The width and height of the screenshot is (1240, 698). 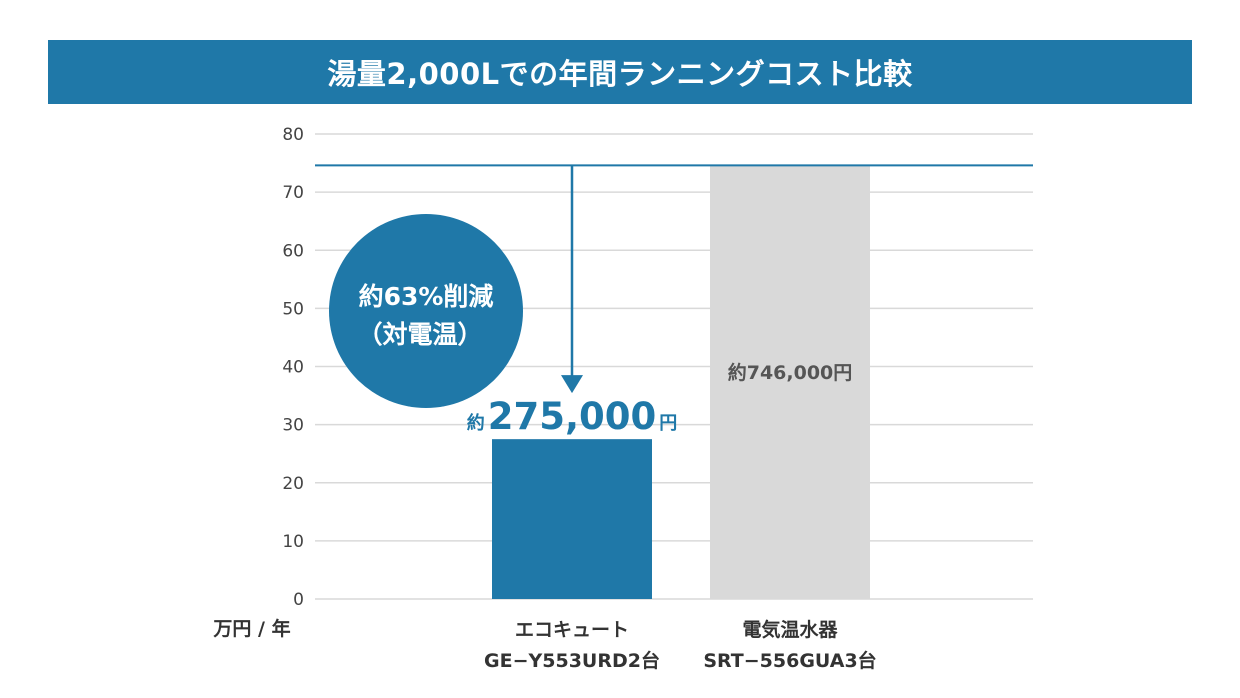 What do you see at coordinates (293, 251) in the screenshot?
I see `y-tick-60: 60` at bounding box center [293, 251].